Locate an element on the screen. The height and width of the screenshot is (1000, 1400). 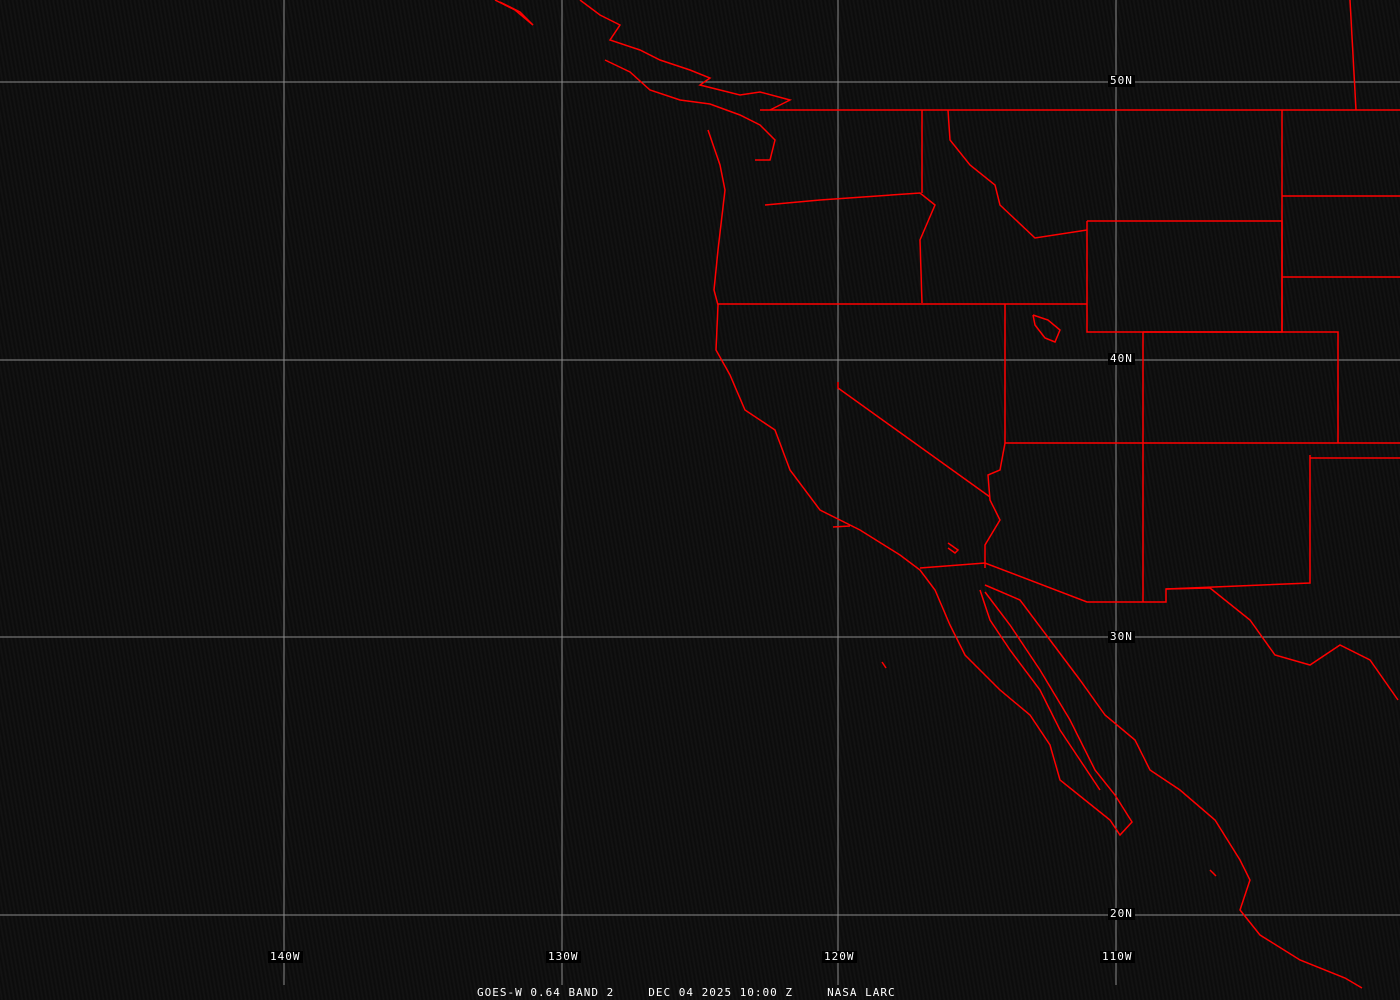
wa-or-border is located at coordinates (850, 248).